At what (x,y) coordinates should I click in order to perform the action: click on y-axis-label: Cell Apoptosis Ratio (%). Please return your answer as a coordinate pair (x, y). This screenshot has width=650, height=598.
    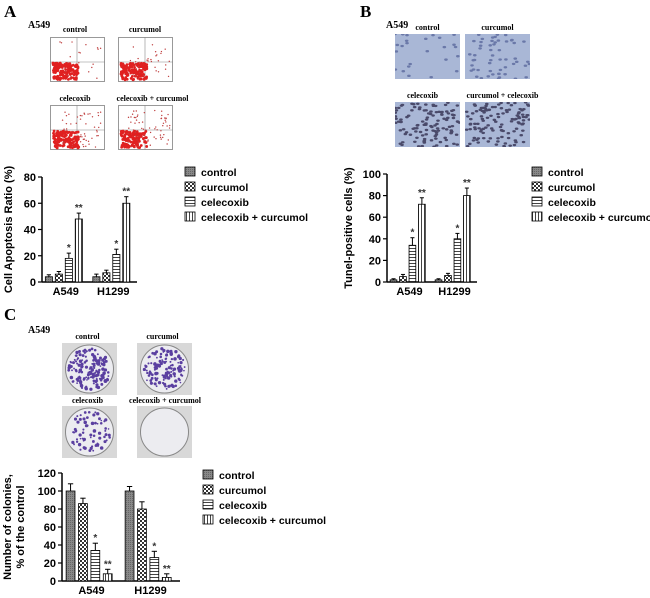
    Looking at the image, I should click on (9, 230).